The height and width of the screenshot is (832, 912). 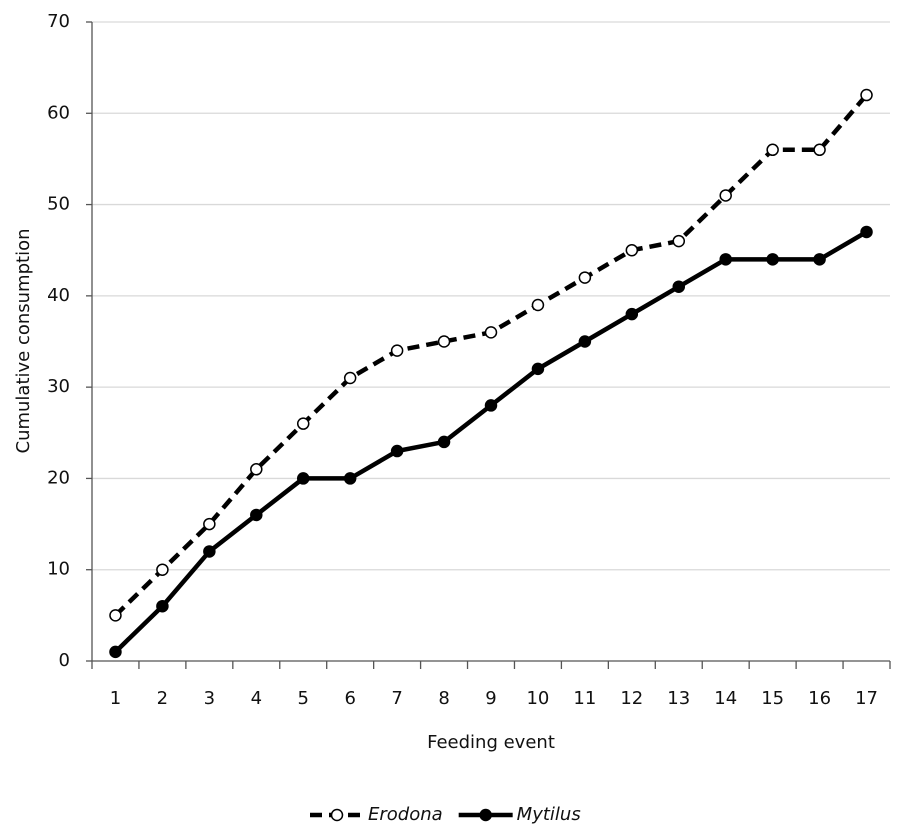 What do you see at coordinates (64, 660) in the screenshot?
I see `y-tick-label: 0` at bounding box center [64, 660].